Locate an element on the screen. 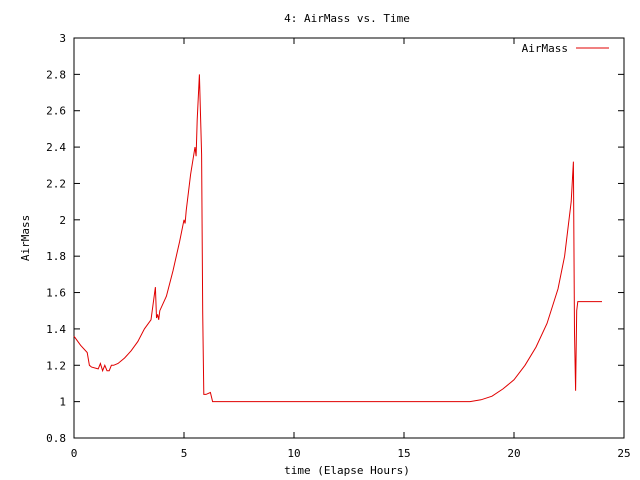 This screenshot has width=640, height=480. x-axis-label: time (Elapse Hours) is located at coordinates (347, 470).